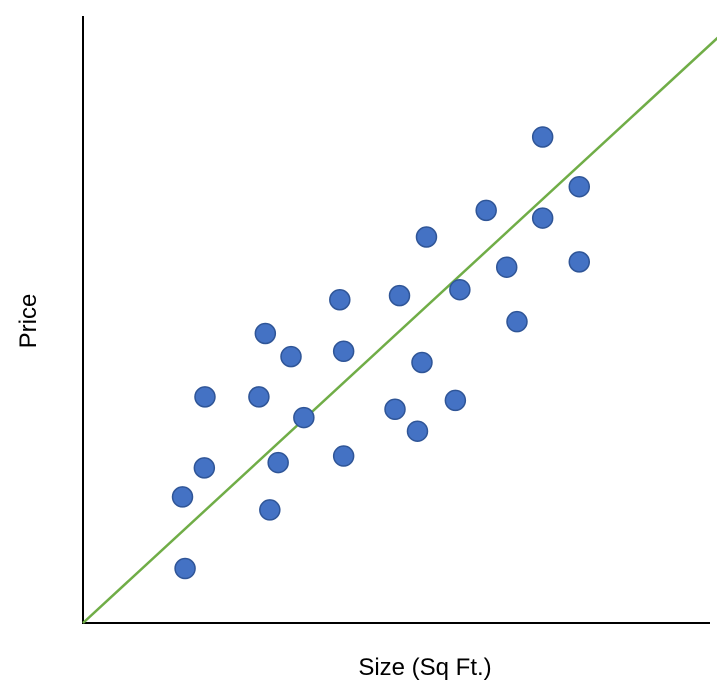 Image resolution: width=717 pixels, height=691 pixels. I want to click on x-axis-title: Size (Sq Ft.), so click(424, 667).